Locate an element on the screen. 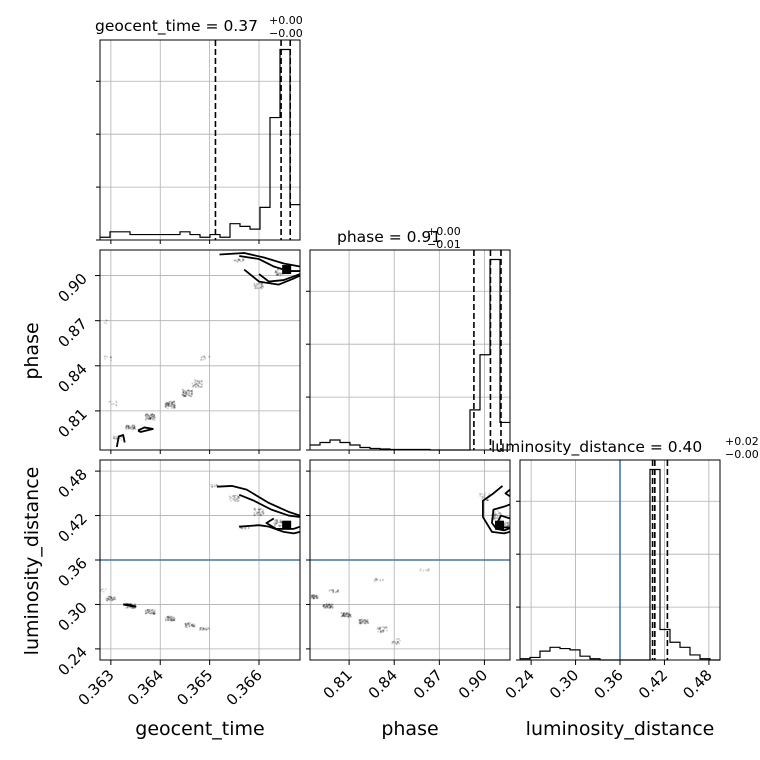  title-value: 0.37 is located at coordinates (240, 26).